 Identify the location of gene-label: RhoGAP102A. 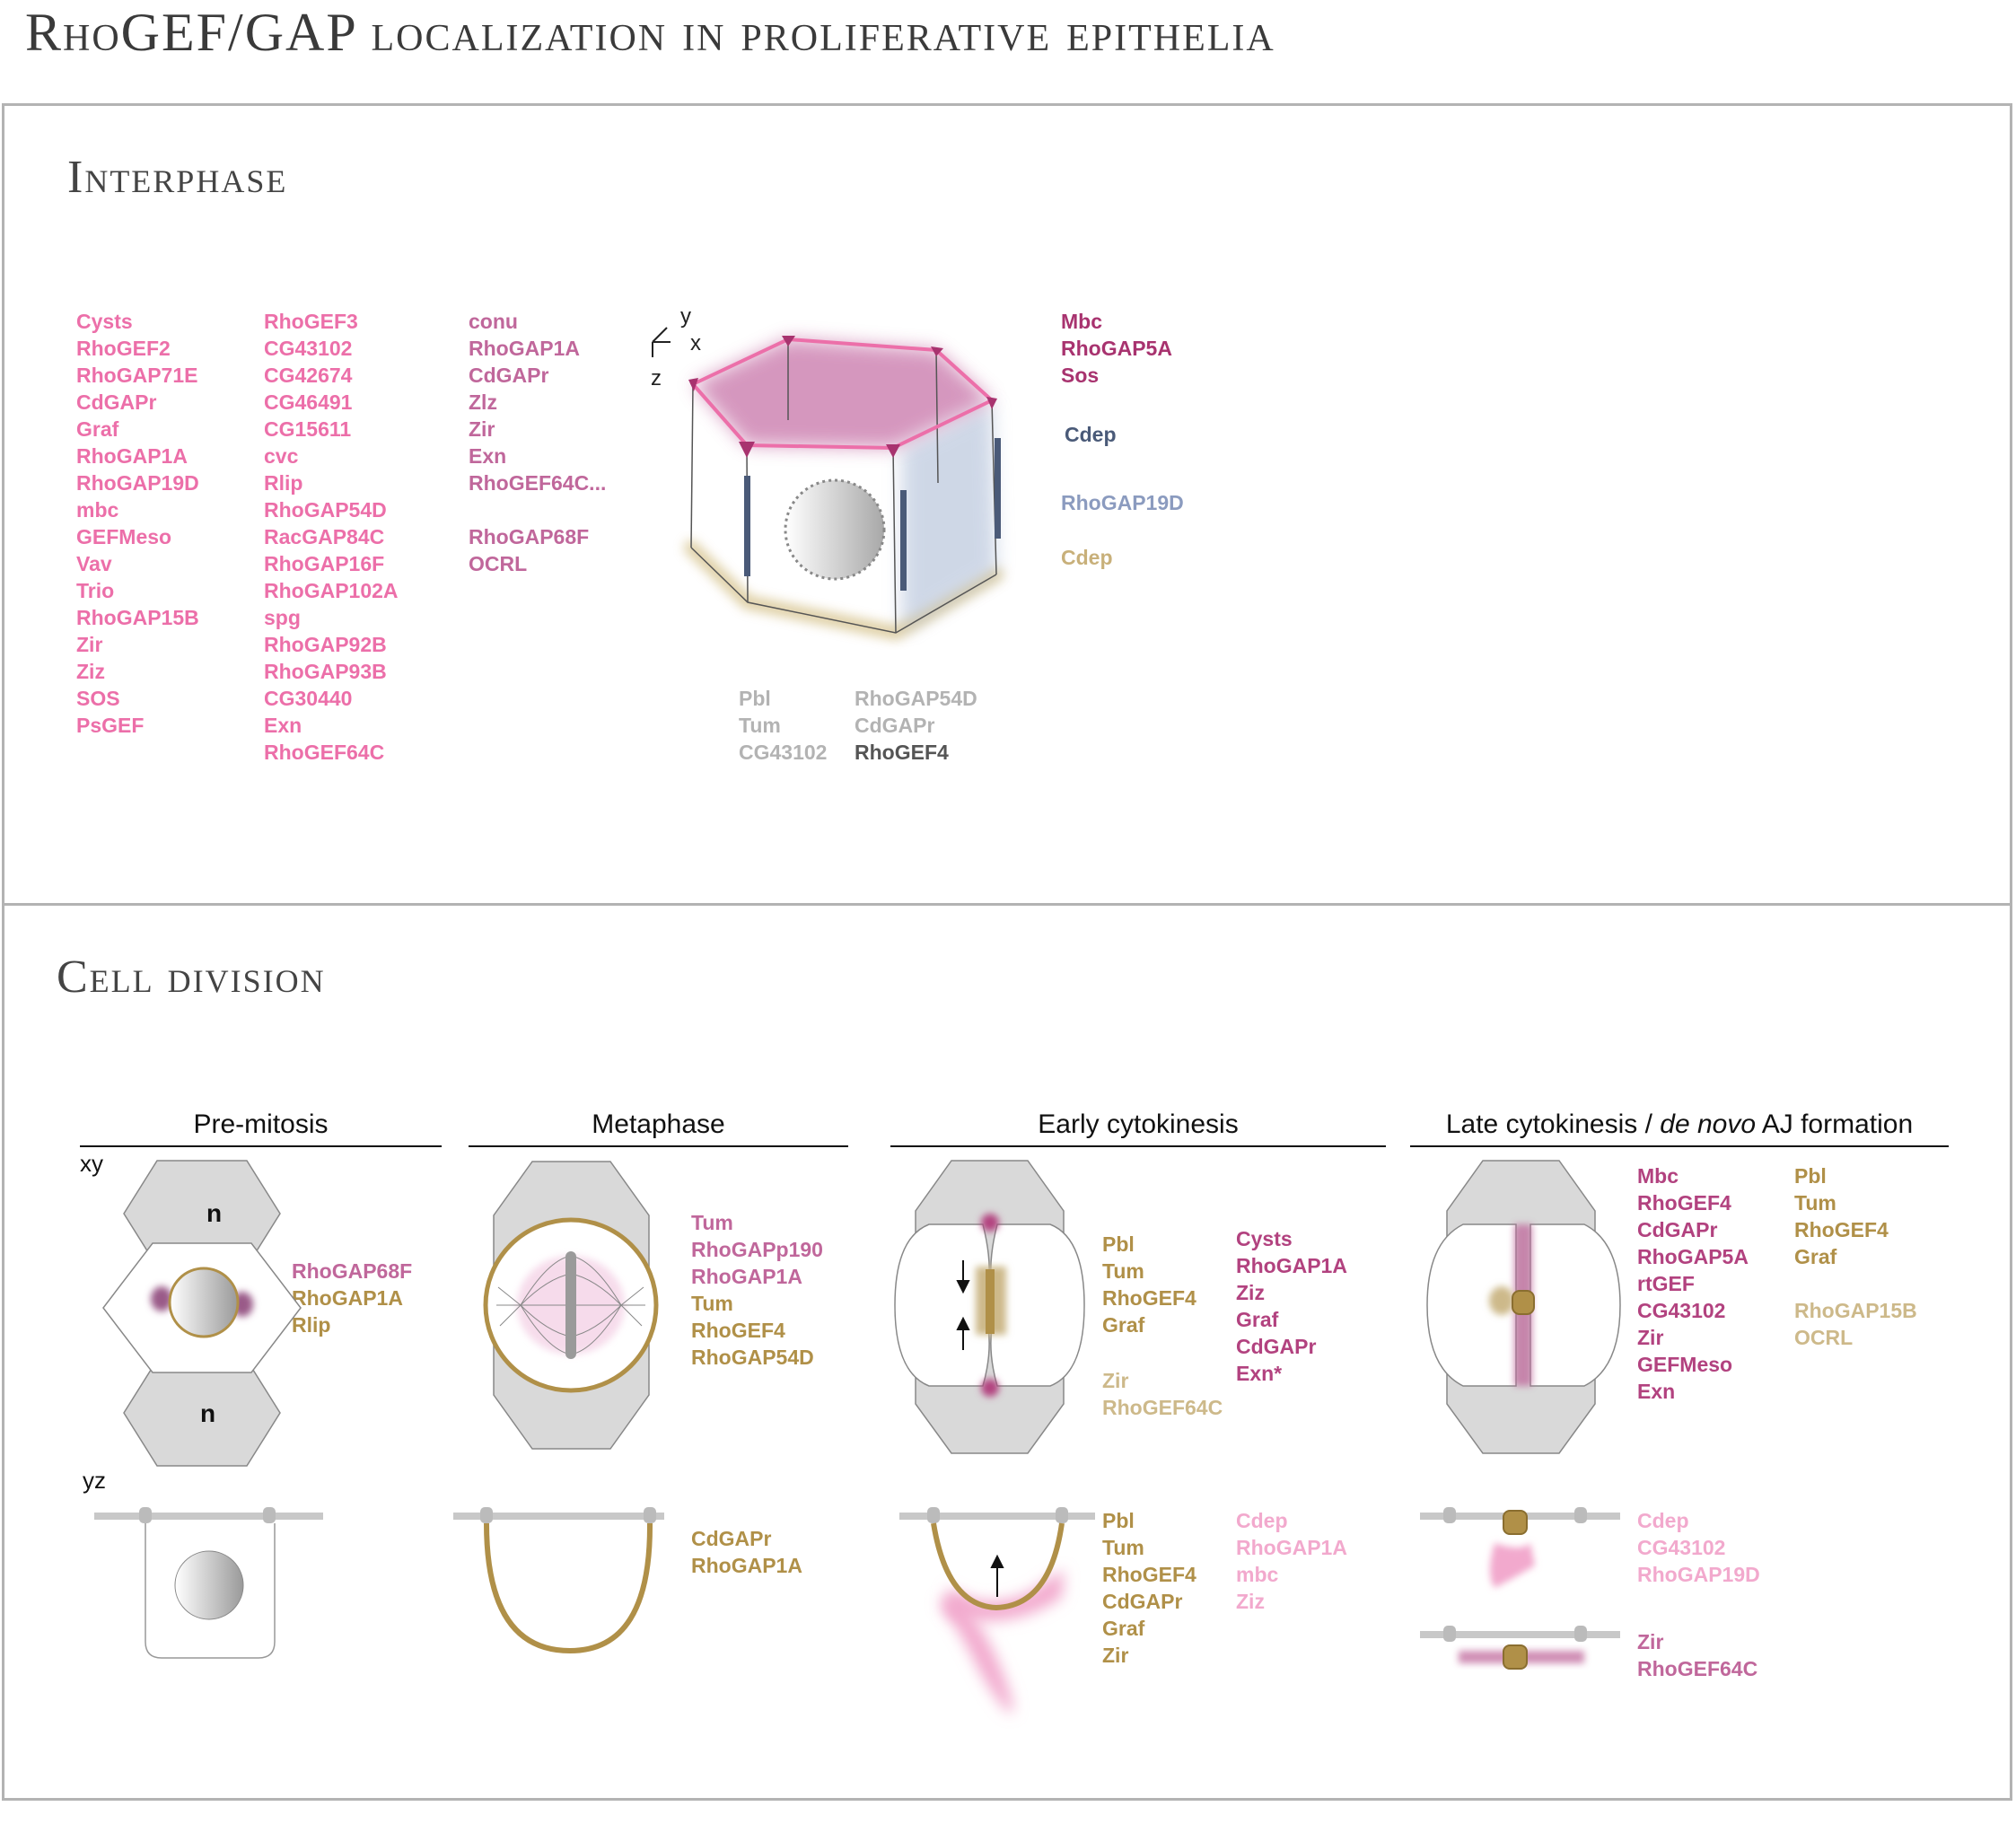
(331, 590).